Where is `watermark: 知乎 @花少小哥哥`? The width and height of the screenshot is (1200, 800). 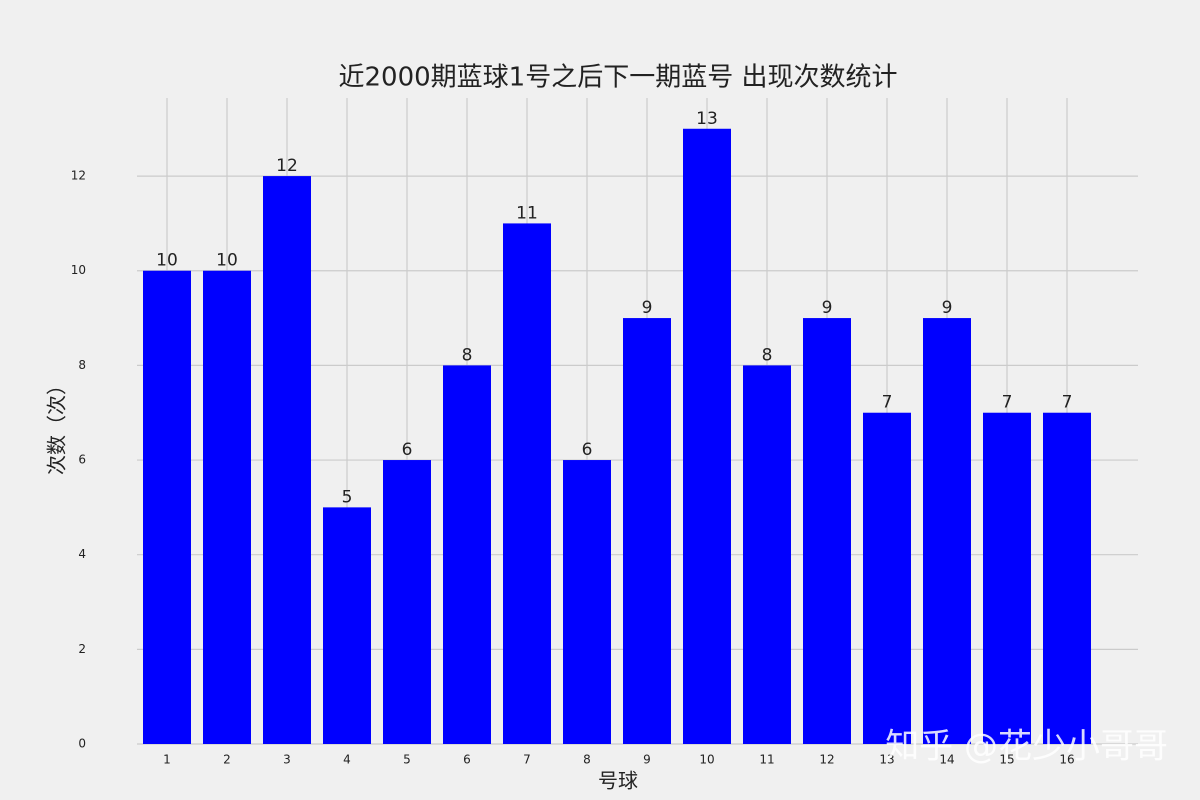
watermark: 知乎 @花少小哥哥 is located at coordinates (1026, 747).